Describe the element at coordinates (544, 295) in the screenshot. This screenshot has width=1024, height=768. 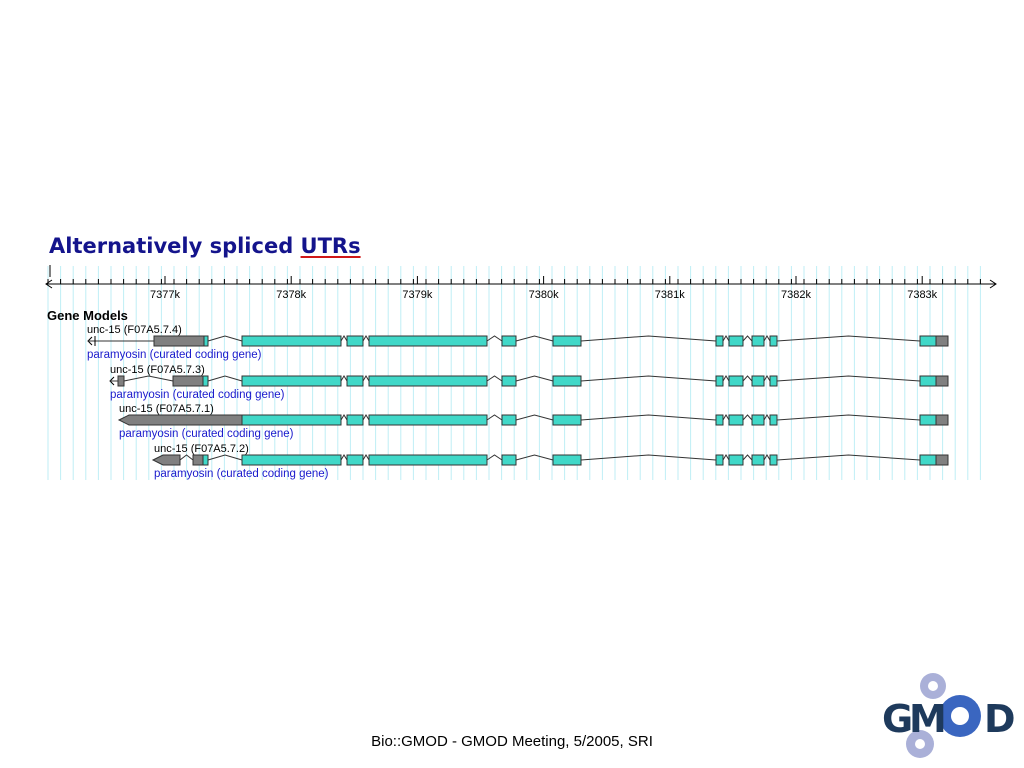
I see `ruler-tick-label: 7380k` at that location.